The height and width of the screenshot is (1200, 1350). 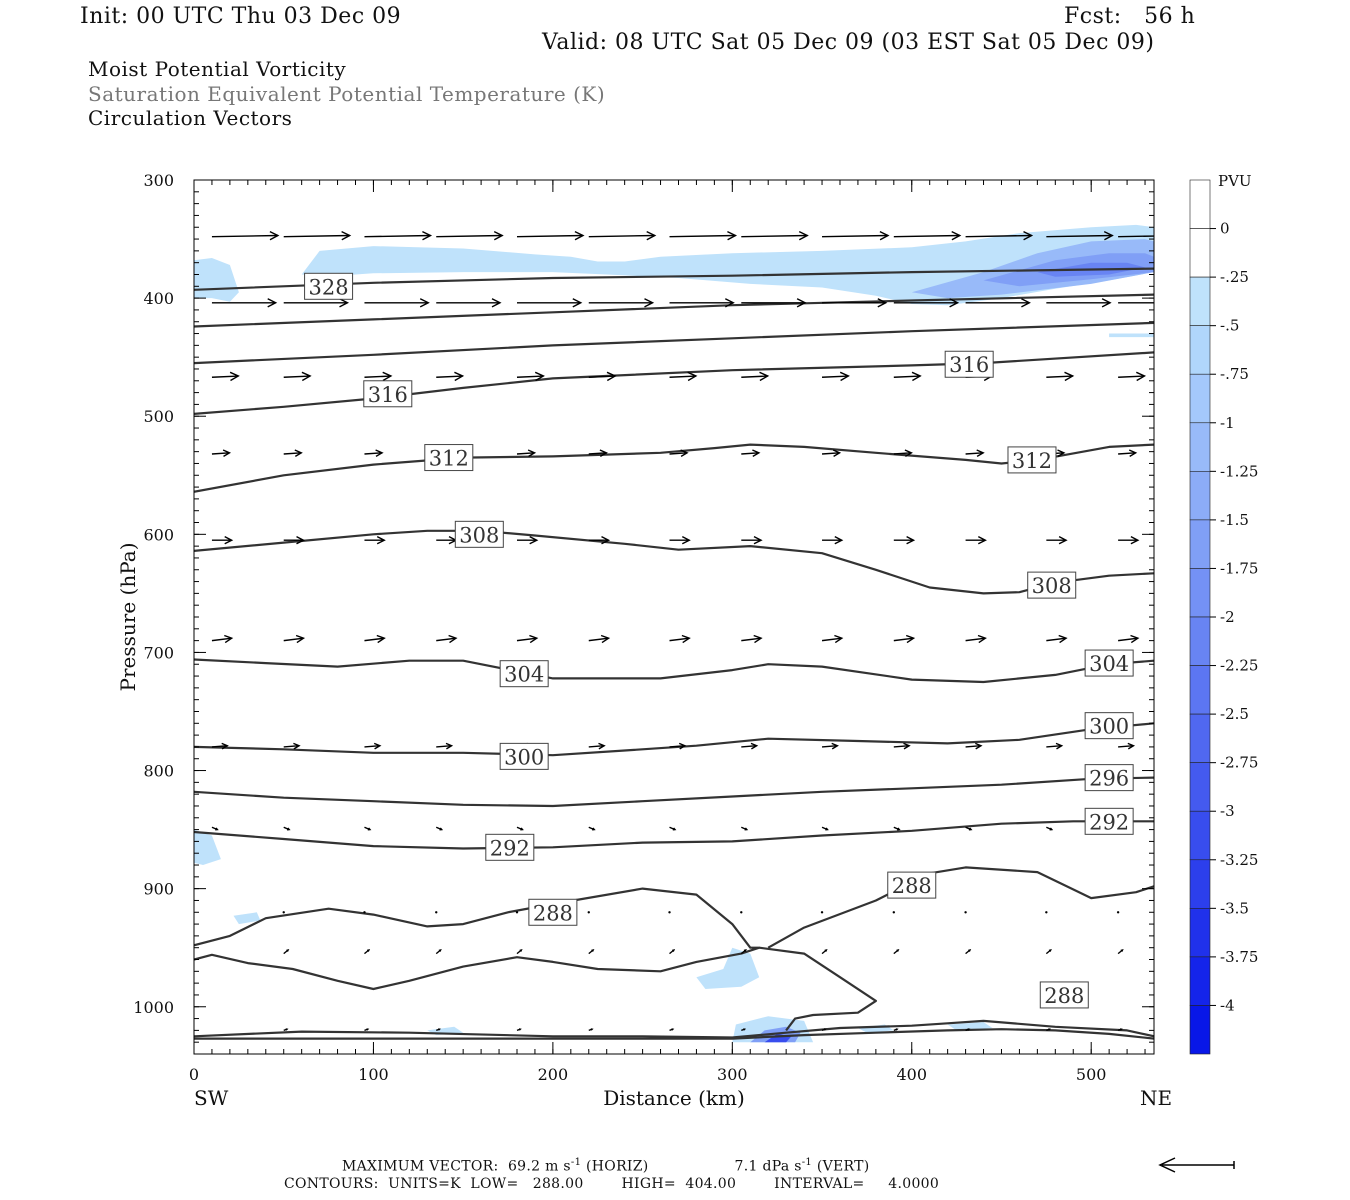 I want to click on y-tick-label: 300, so click(x=158, y=180).